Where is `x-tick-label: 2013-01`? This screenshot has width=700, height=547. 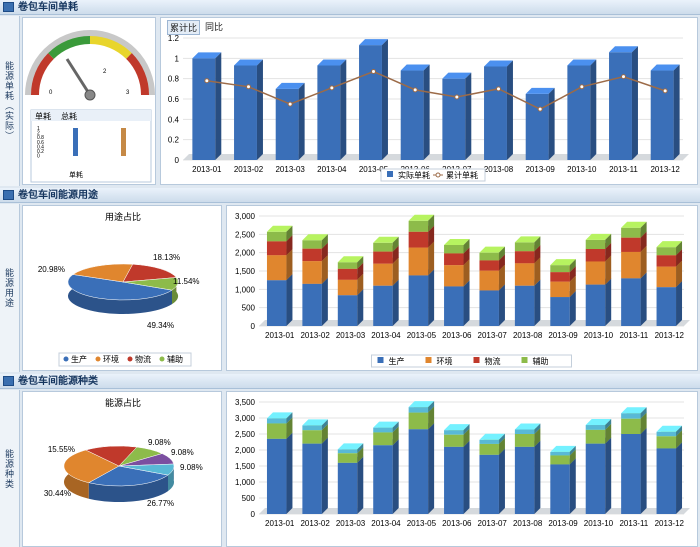
x-tick-label: 2013-01 is located at coordinates (280, 335).